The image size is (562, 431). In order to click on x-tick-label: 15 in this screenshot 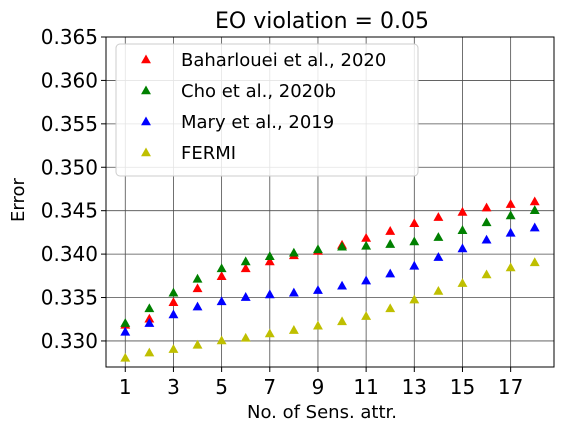, I will do `click(462, 387)`.